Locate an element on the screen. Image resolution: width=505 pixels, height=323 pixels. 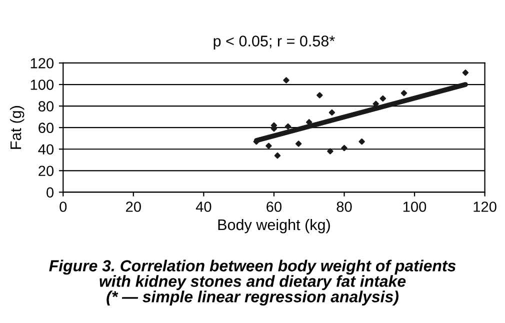
chart-title: p < 0.05; r = 0.58* is located at coordinates (274, 43).